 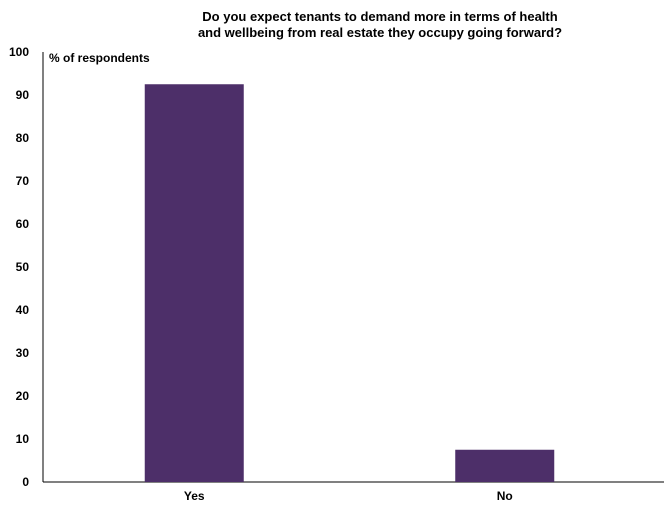 What do you see at coordinates (194, 496) in the screenshot?
I see `x-category-label: Yes` at bounding box center [194, 496].